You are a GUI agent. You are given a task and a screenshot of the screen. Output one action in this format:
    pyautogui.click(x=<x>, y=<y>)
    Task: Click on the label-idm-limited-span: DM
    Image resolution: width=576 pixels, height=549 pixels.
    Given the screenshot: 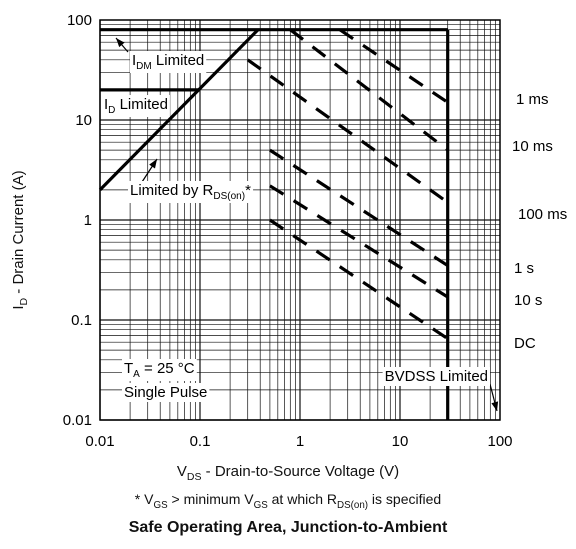 What is the action you would take?
    pyautogui.click(x=144, y=66)
    